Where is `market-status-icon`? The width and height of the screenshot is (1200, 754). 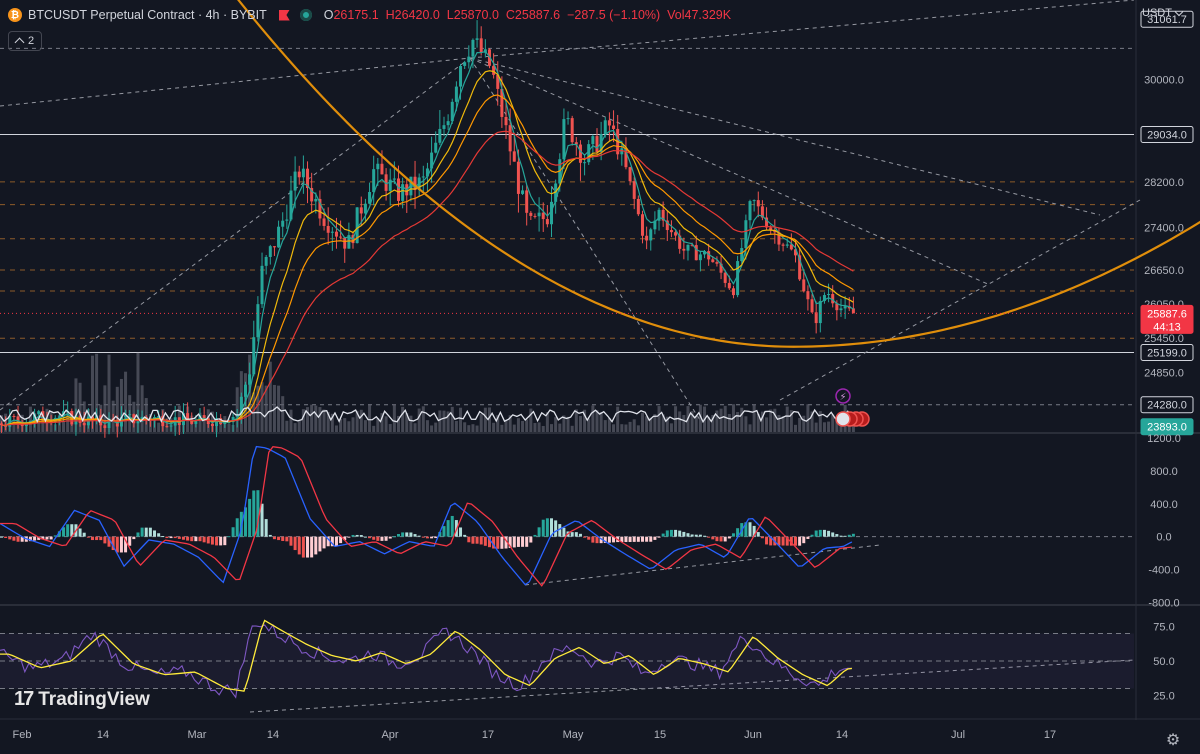 market-status-icon is located at coordinates (305, 15).